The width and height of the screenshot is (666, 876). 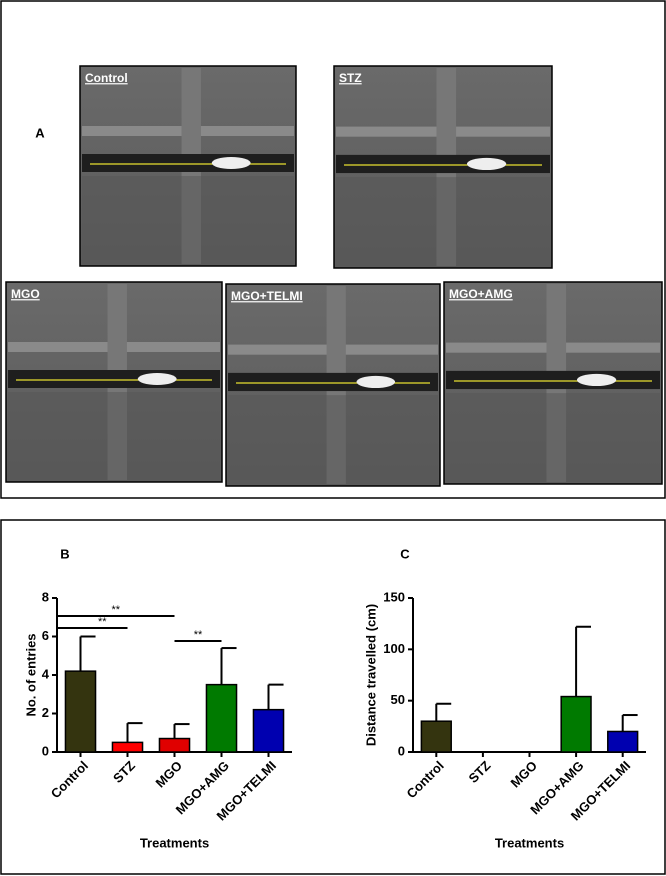 What do you see at coordinates (370, 675) in the screenshot?
I see `y-axis-label: Distance travelled (cm)` at bounding box center [370, 675].